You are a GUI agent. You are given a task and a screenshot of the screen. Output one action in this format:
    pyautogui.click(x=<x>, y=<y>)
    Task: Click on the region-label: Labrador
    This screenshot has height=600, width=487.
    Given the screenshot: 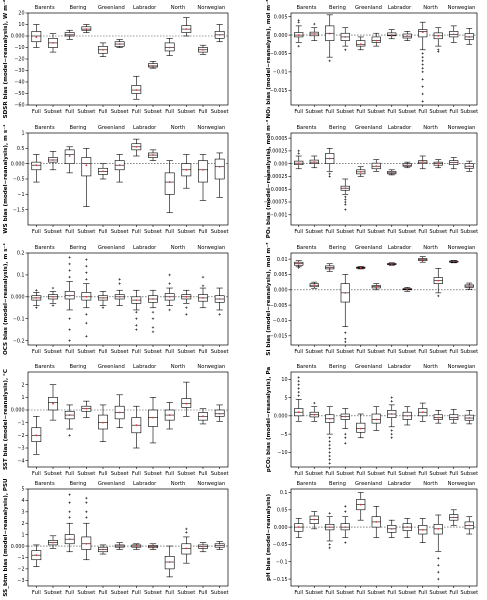 What is the action you would take?
    pyautogui.click(x=145, y=128)
    